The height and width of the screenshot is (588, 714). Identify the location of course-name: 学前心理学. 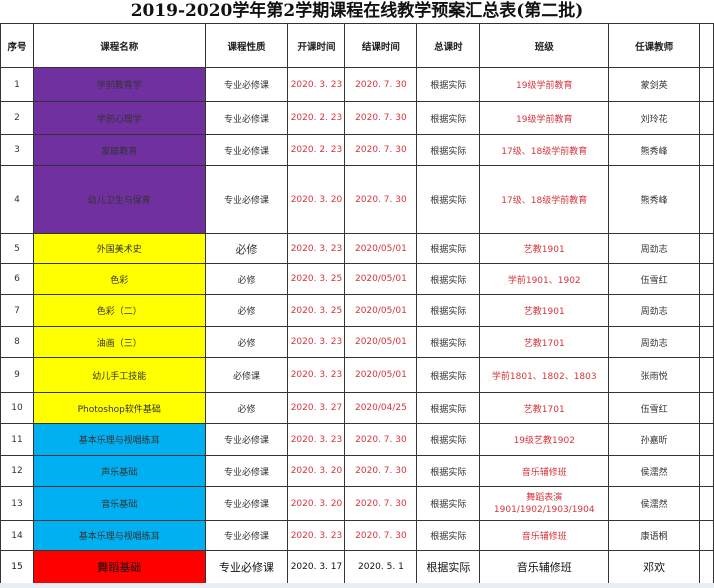
(119, 118).